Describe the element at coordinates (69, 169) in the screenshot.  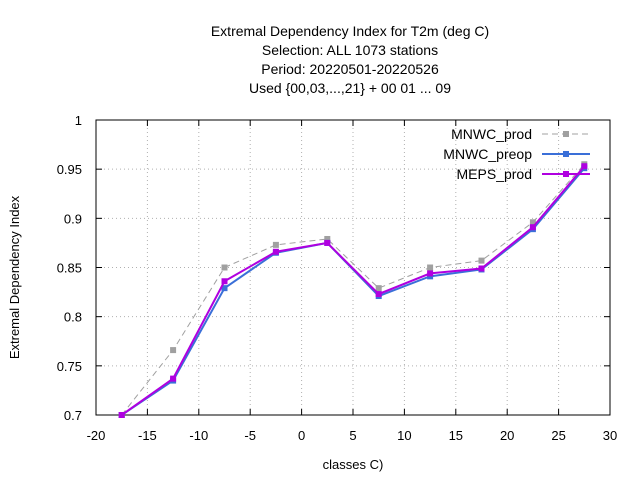
I see `y-tick-label: 0.95` at that location.